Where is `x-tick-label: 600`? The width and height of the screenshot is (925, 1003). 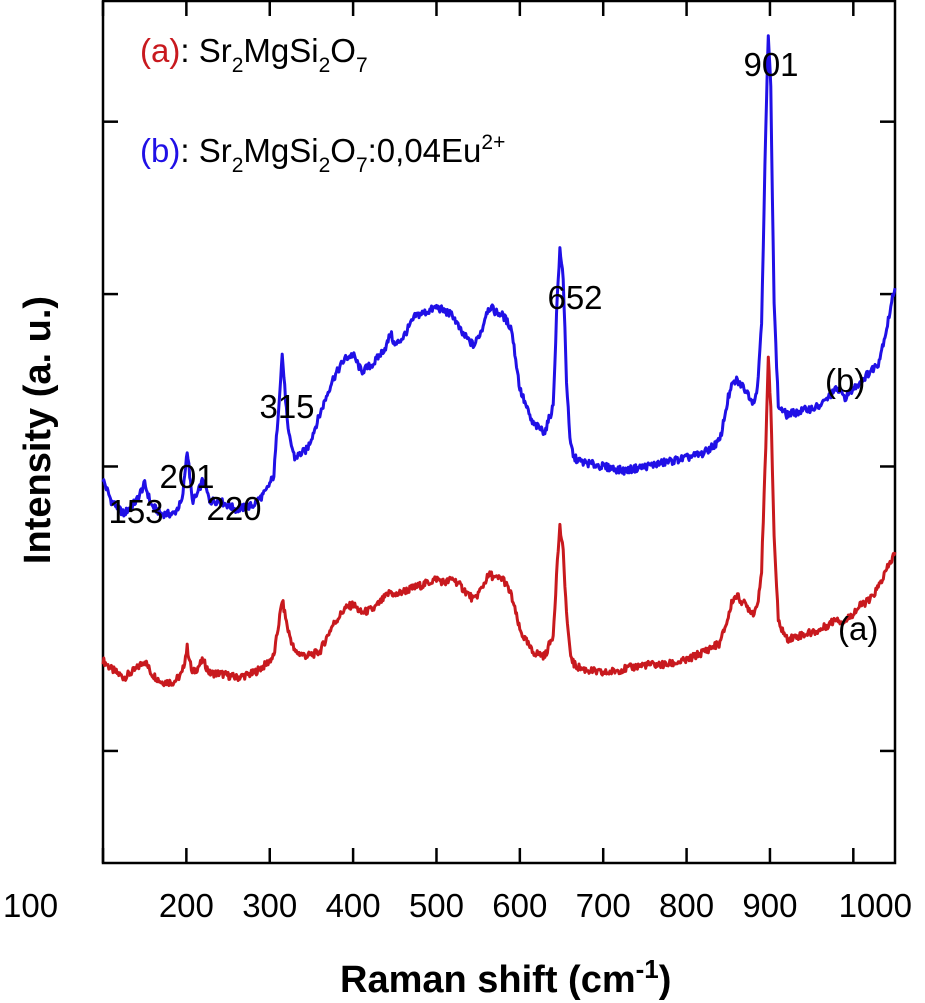 x-tick-label: 600 is located at coordinates (519, 905).